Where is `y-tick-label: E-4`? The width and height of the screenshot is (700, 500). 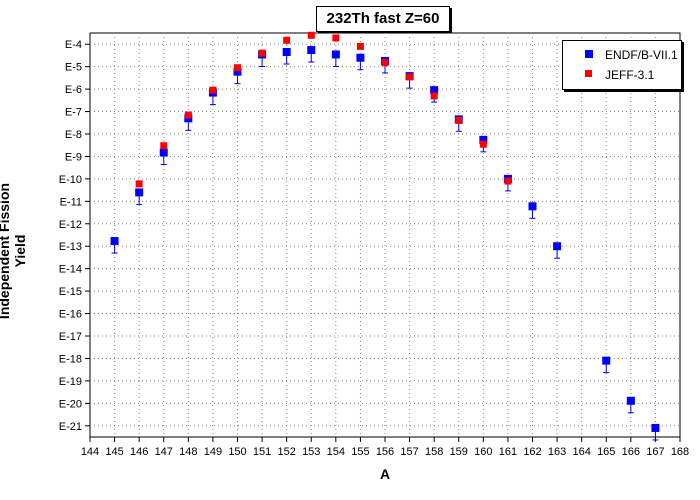 y-tick-label: E-4 is located at coordinates (73, 45).